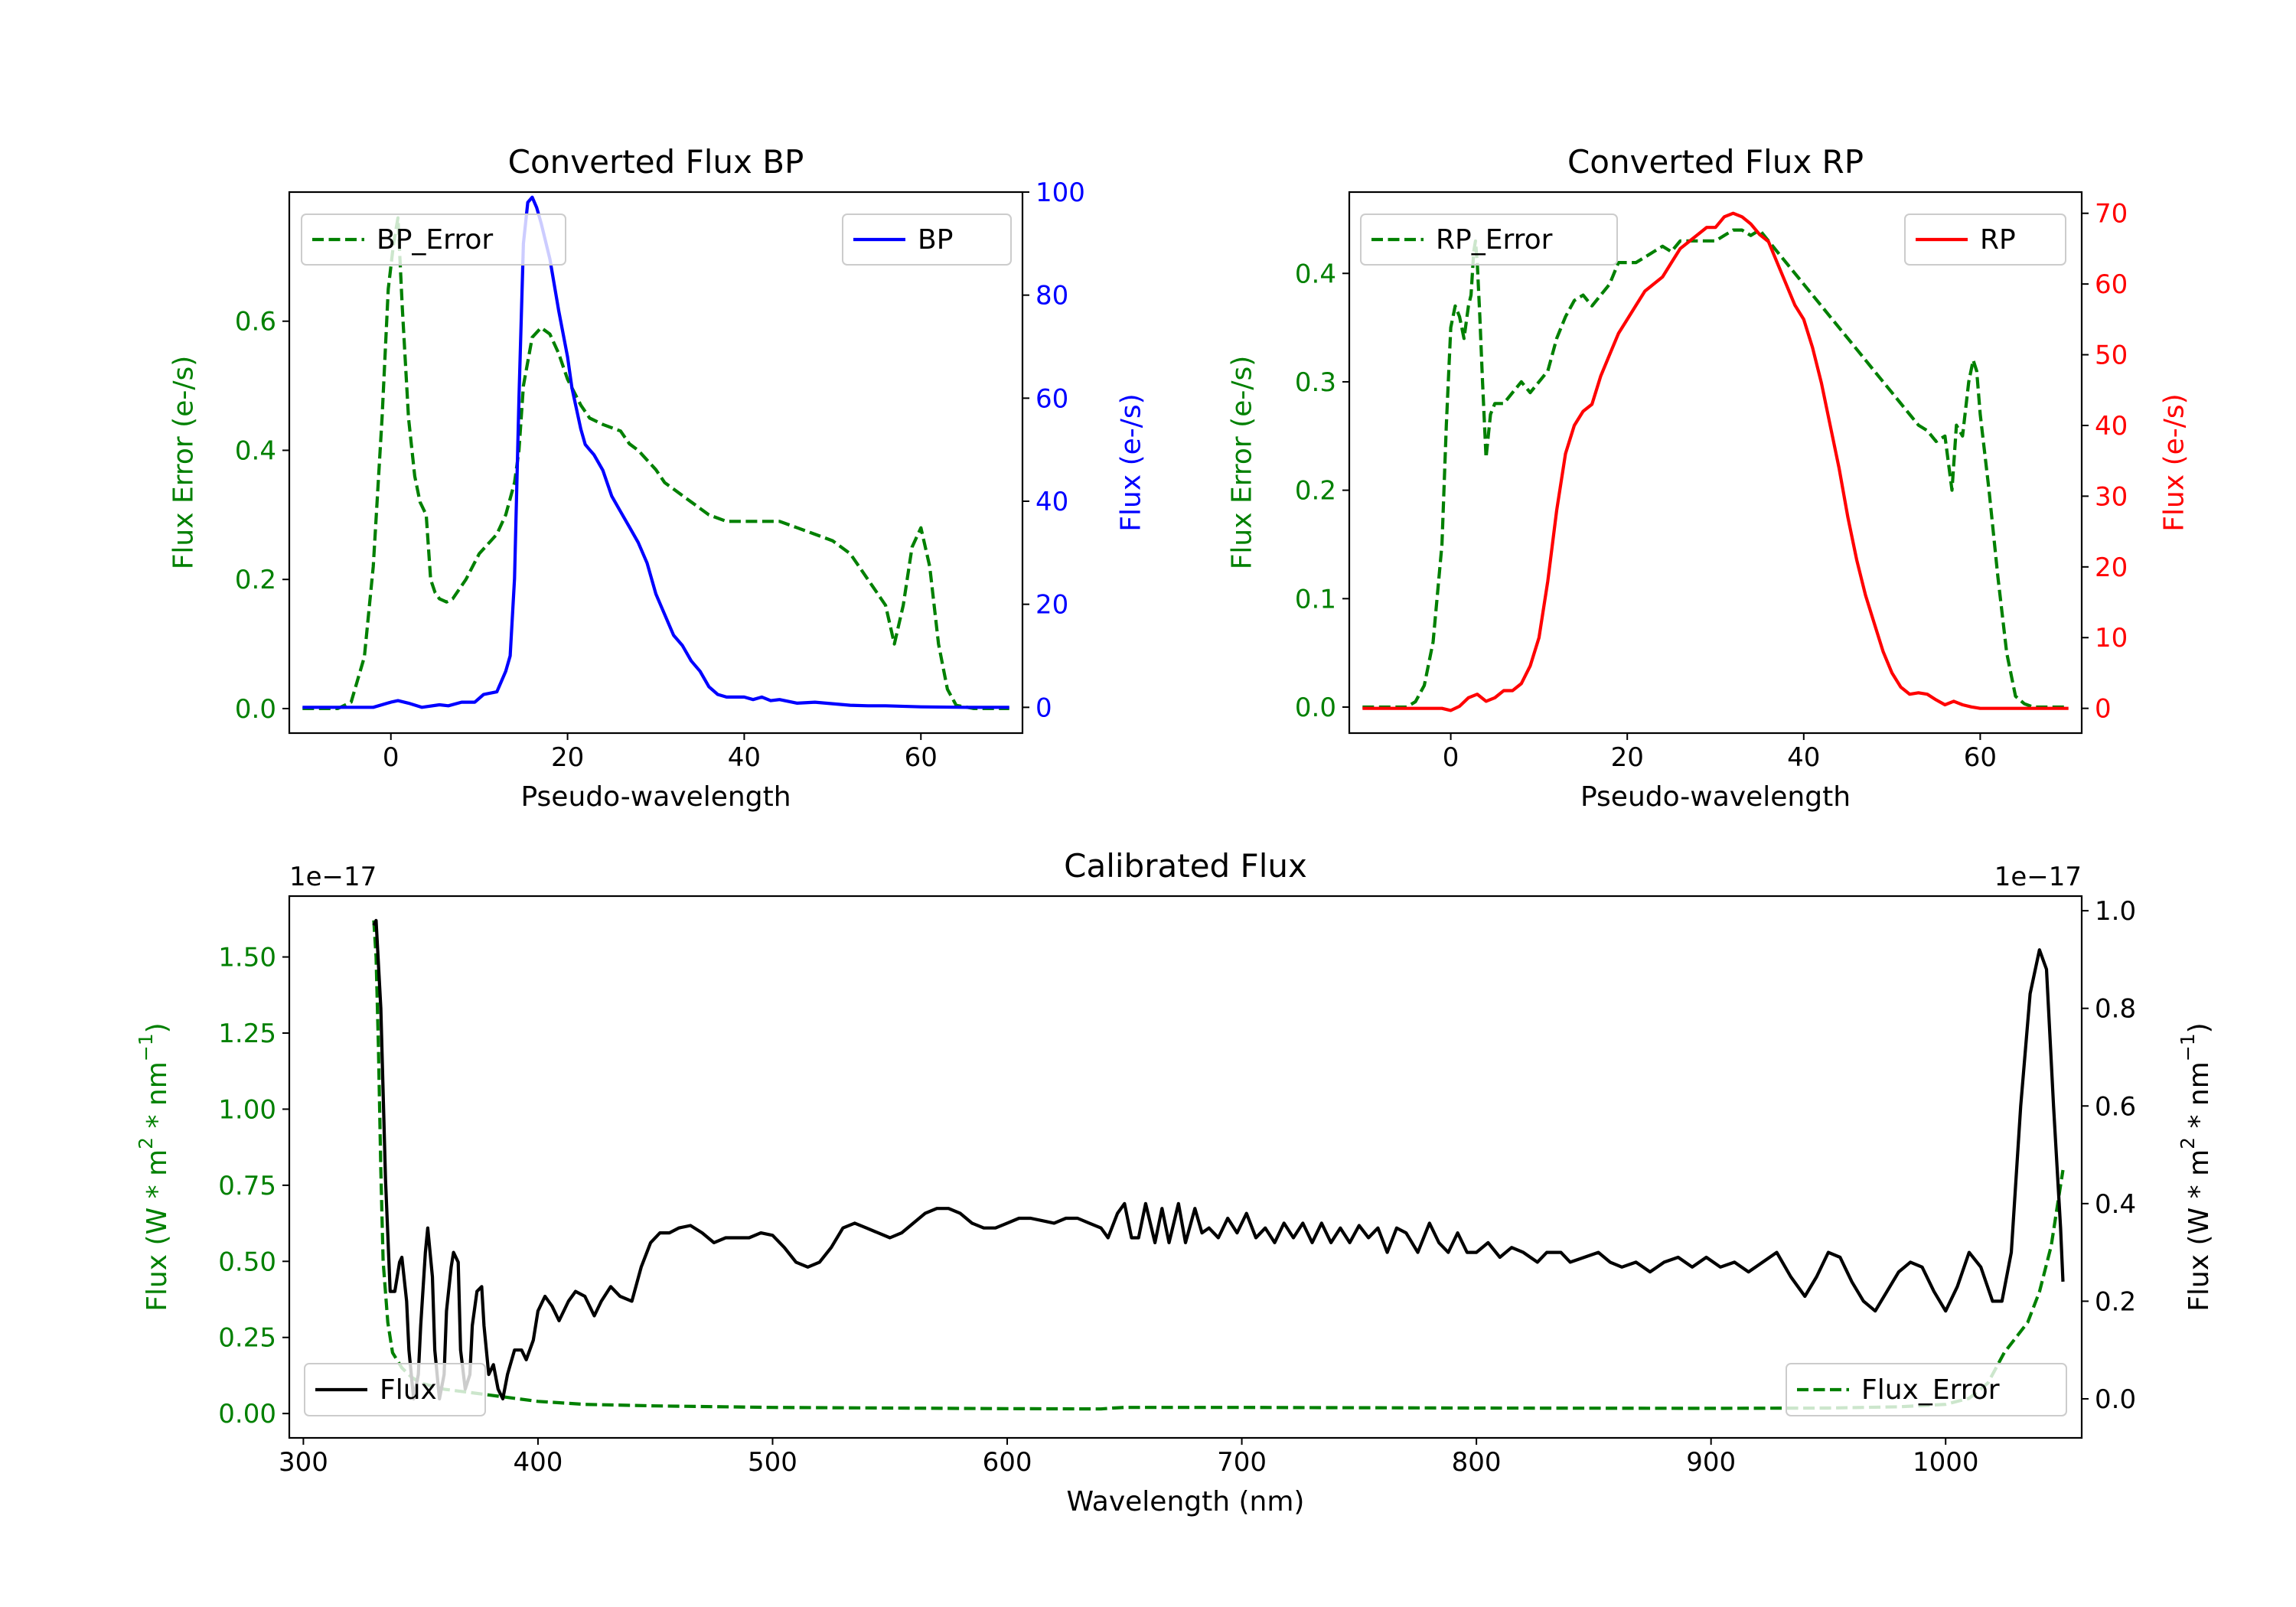 This screenshot has height=1607, width=2296. I want to click on y-right-tick-label: 80, so click(1051, 296).